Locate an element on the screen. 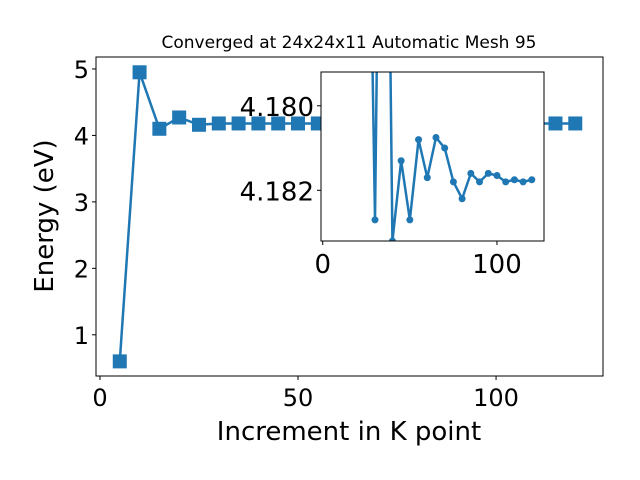 Image resolution: width=640 pixels, height=480 pixels. main-y-tick-label: 3 is located at coordinates (81, 203).